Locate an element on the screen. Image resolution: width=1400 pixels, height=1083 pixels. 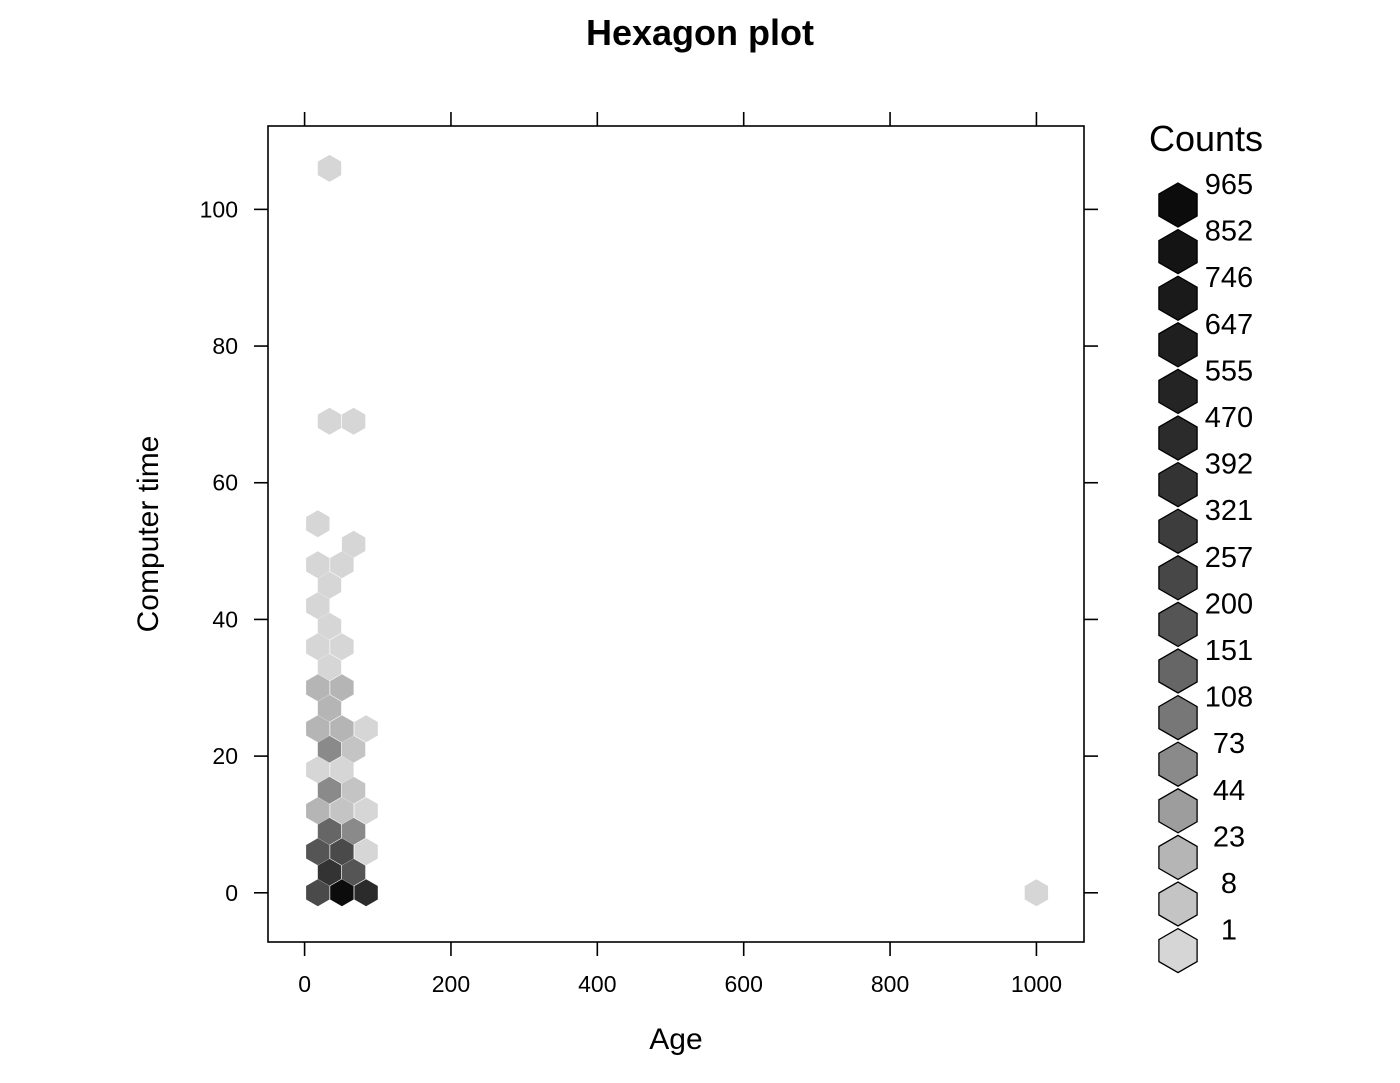
legend-label: 555 is located at coordinates (1229, 371).